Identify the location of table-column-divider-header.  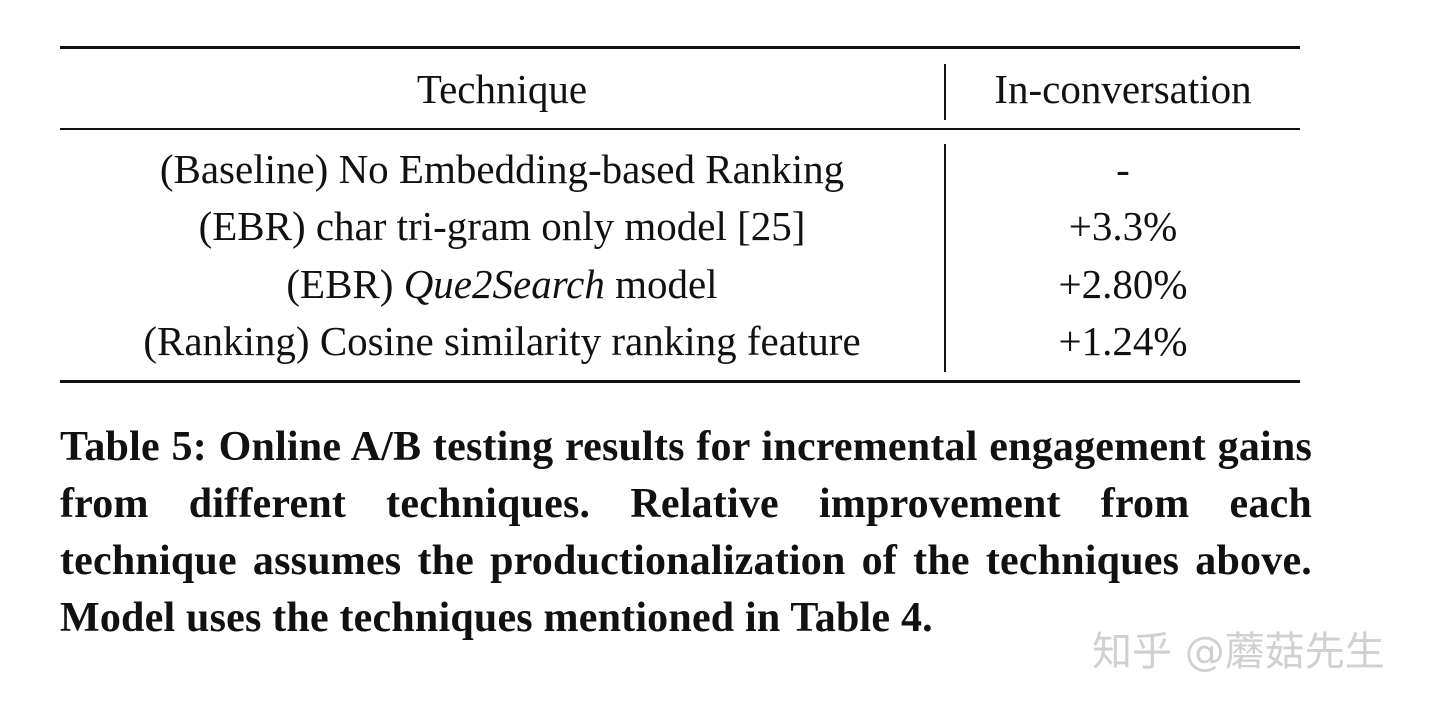
(945, 92).